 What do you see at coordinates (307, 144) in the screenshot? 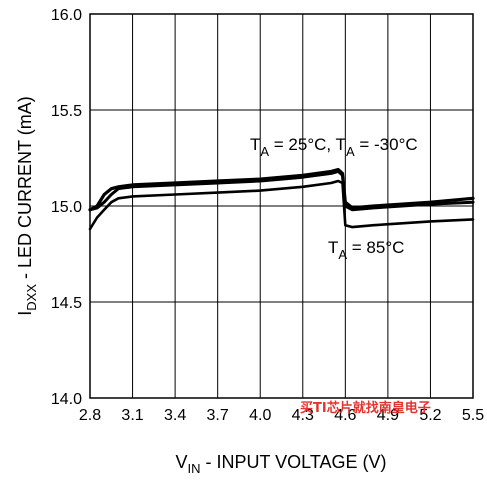
I see `annotation-part: = 25°C, T` at bounding box center [307, 144].